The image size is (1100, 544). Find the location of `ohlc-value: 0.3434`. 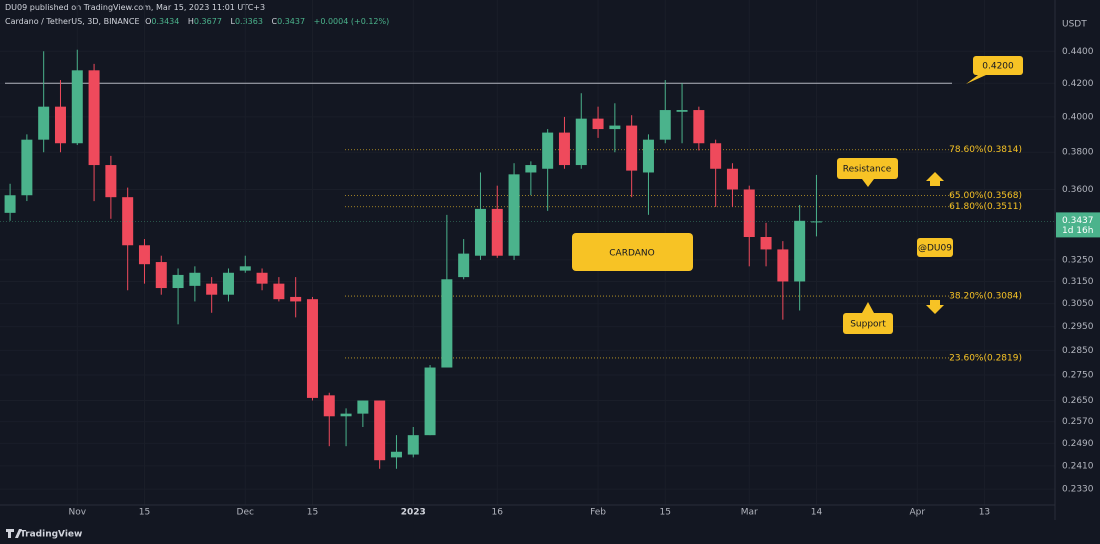

ohlc-value: 0.3434 is located at coordinates (165, 21).